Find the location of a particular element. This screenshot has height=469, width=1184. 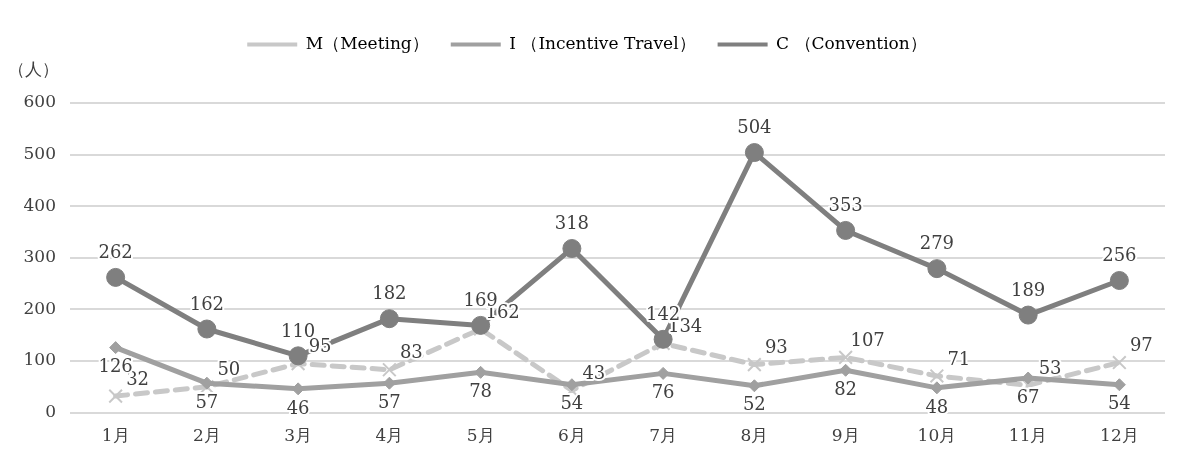

y-tick-label: 500 is located at coordinates (39, 153).